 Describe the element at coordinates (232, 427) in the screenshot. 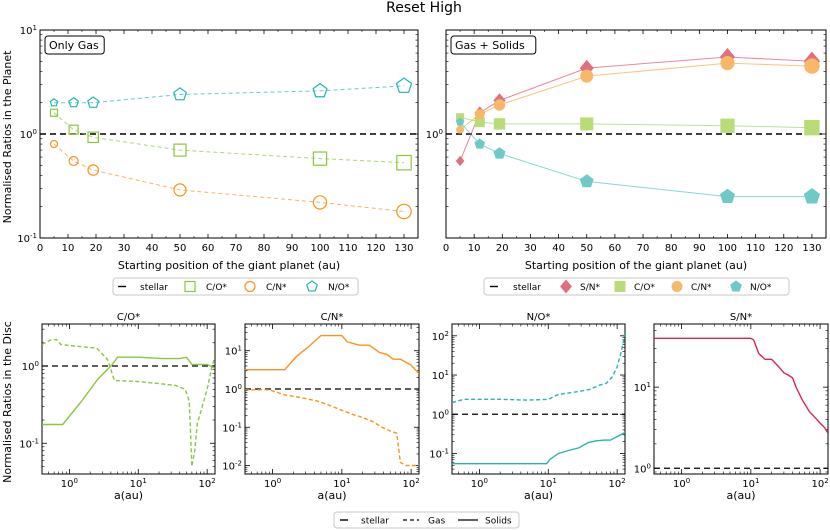

I see `y-tick-label: 10⁻¹` at that location.